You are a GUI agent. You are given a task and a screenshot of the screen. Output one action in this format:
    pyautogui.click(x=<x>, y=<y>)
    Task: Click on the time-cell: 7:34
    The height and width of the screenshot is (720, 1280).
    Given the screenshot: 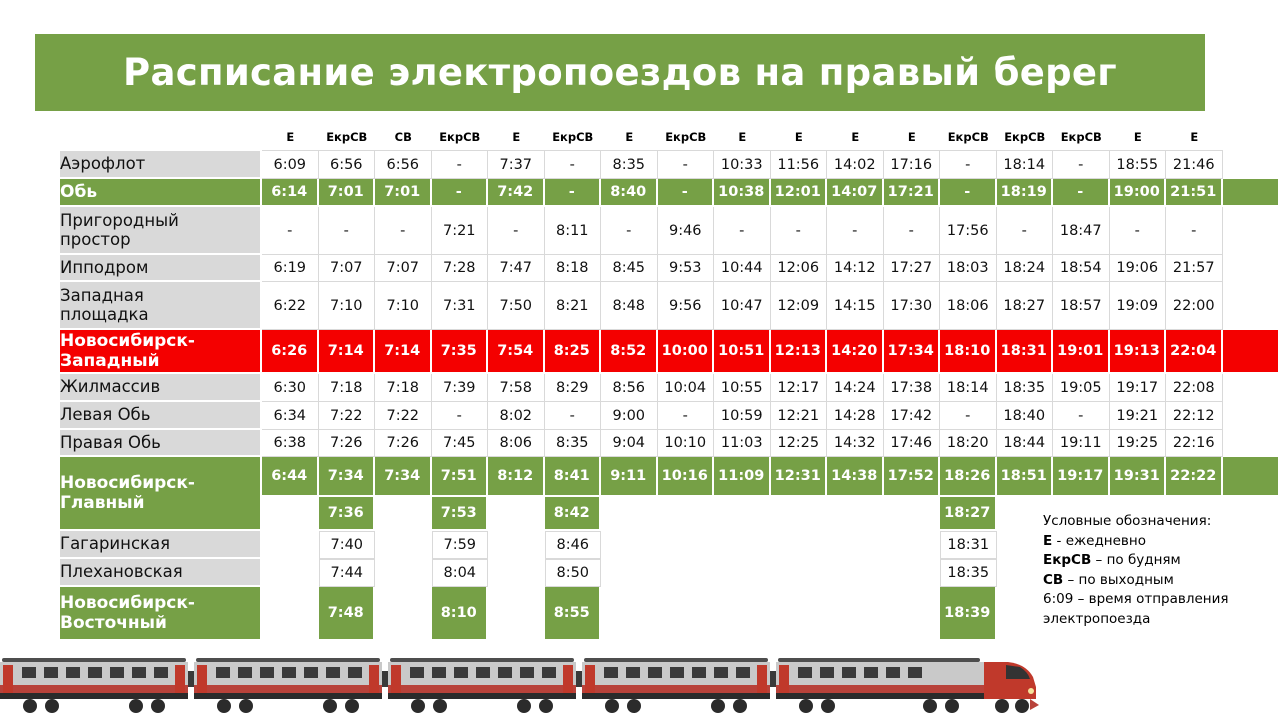 What is the action you would take?
    pyautogui.click(x=346, y=477)
    